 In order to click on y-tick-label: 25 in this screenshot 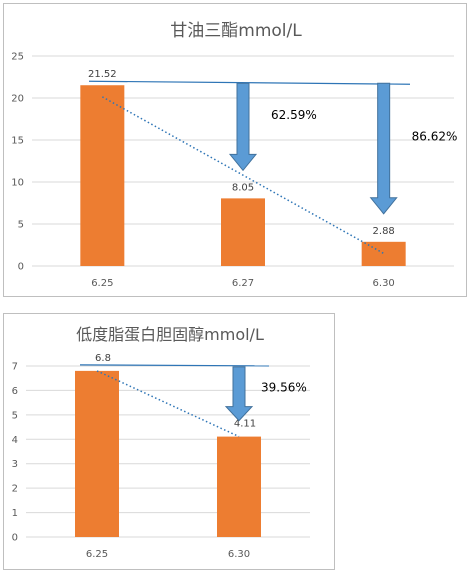, I will do `click(17, 57)`.